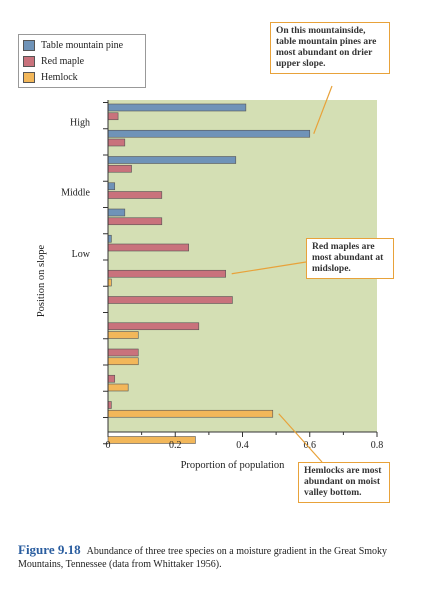  I want to click on bar-station-5-red-maple, so click(135, 221).